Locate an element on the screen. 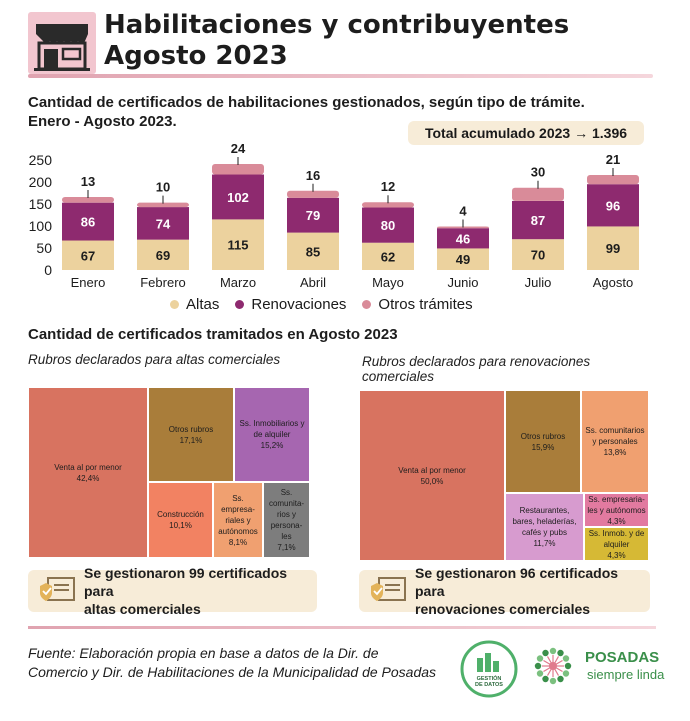 The height and width of the screenshot is (721, 690). altas-tile: Venta al por menor 42,4% is located at coordinates (88, 472).